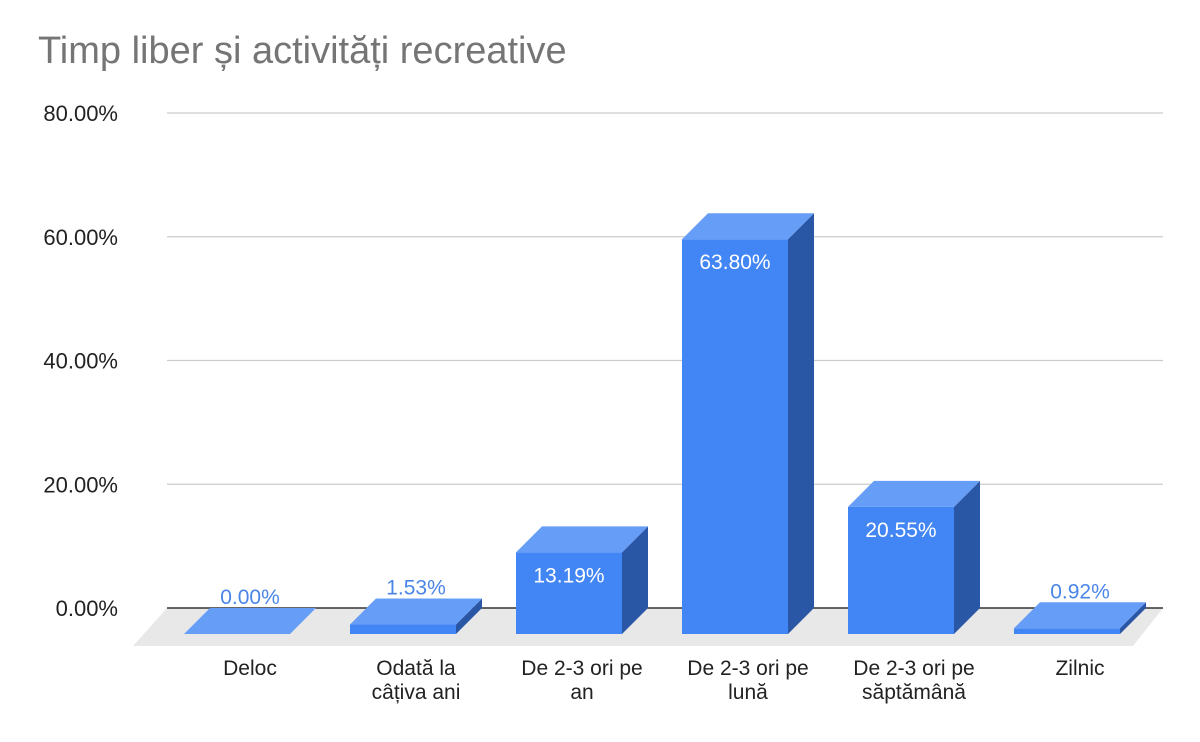 The image size is (1200, 742). I want to click on y-tick-label: 40.00%, so click(80, 361).